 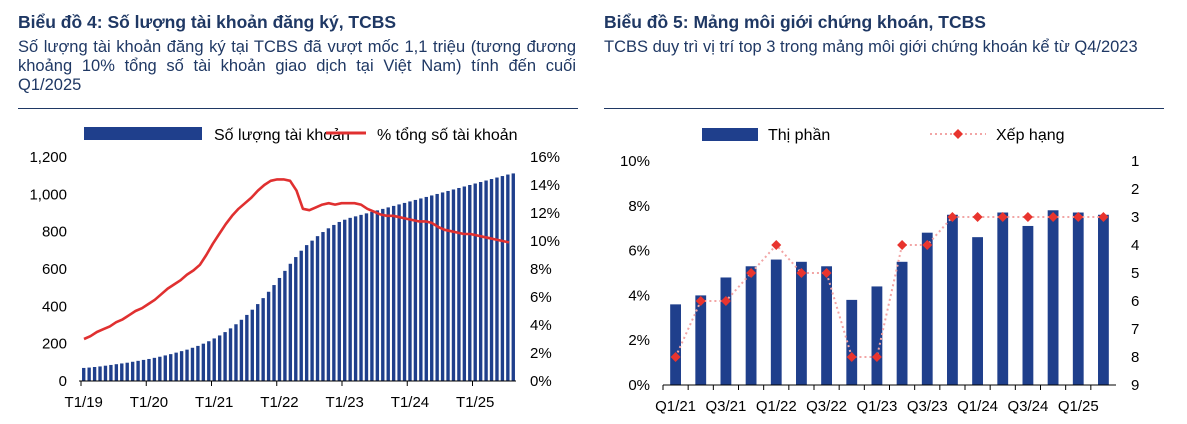 What do you see at coordinates (639, 206) in the screenshot?
I see `y-tick-label-left: 8%` at bounding box center [639, 206].